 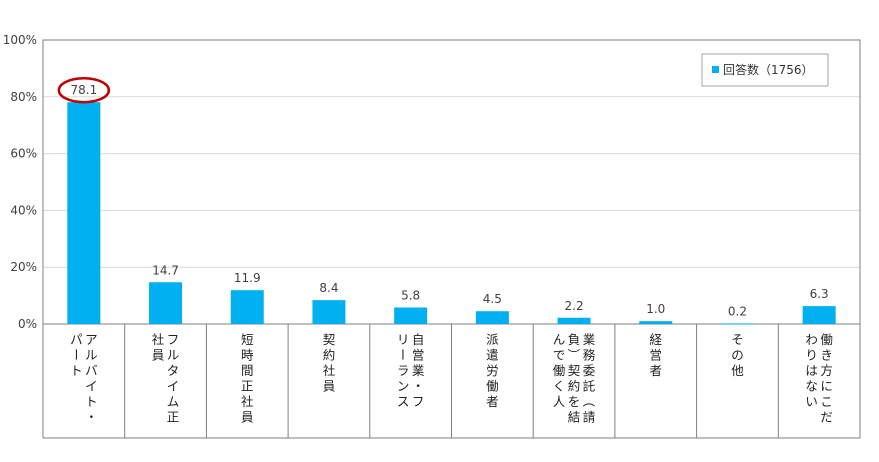 What do you see at coordinates (574, 417) in the screenshot?
I see `category-char: 結` at bounding box center [574, 417].